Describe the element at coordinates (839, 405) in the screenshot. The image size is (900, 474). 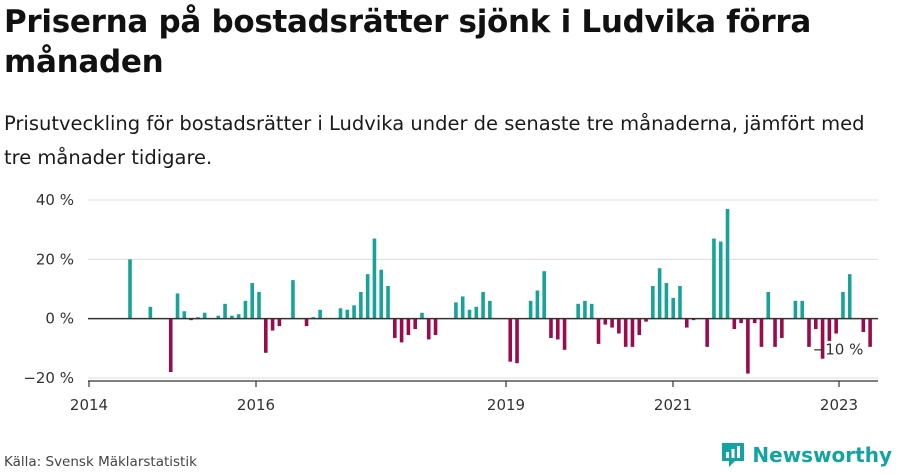
I see `x-tick-label: 2023` at that location.